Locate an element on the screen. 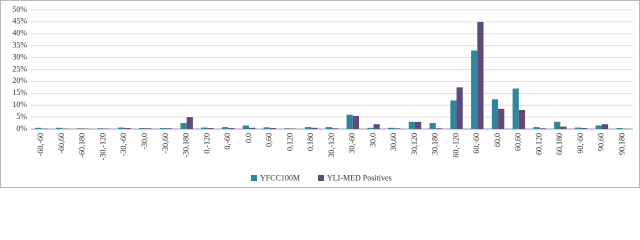 This screenshot has width=640, height=240. legend-label: YLI-MED Positives is located at coordinates (359, 177).